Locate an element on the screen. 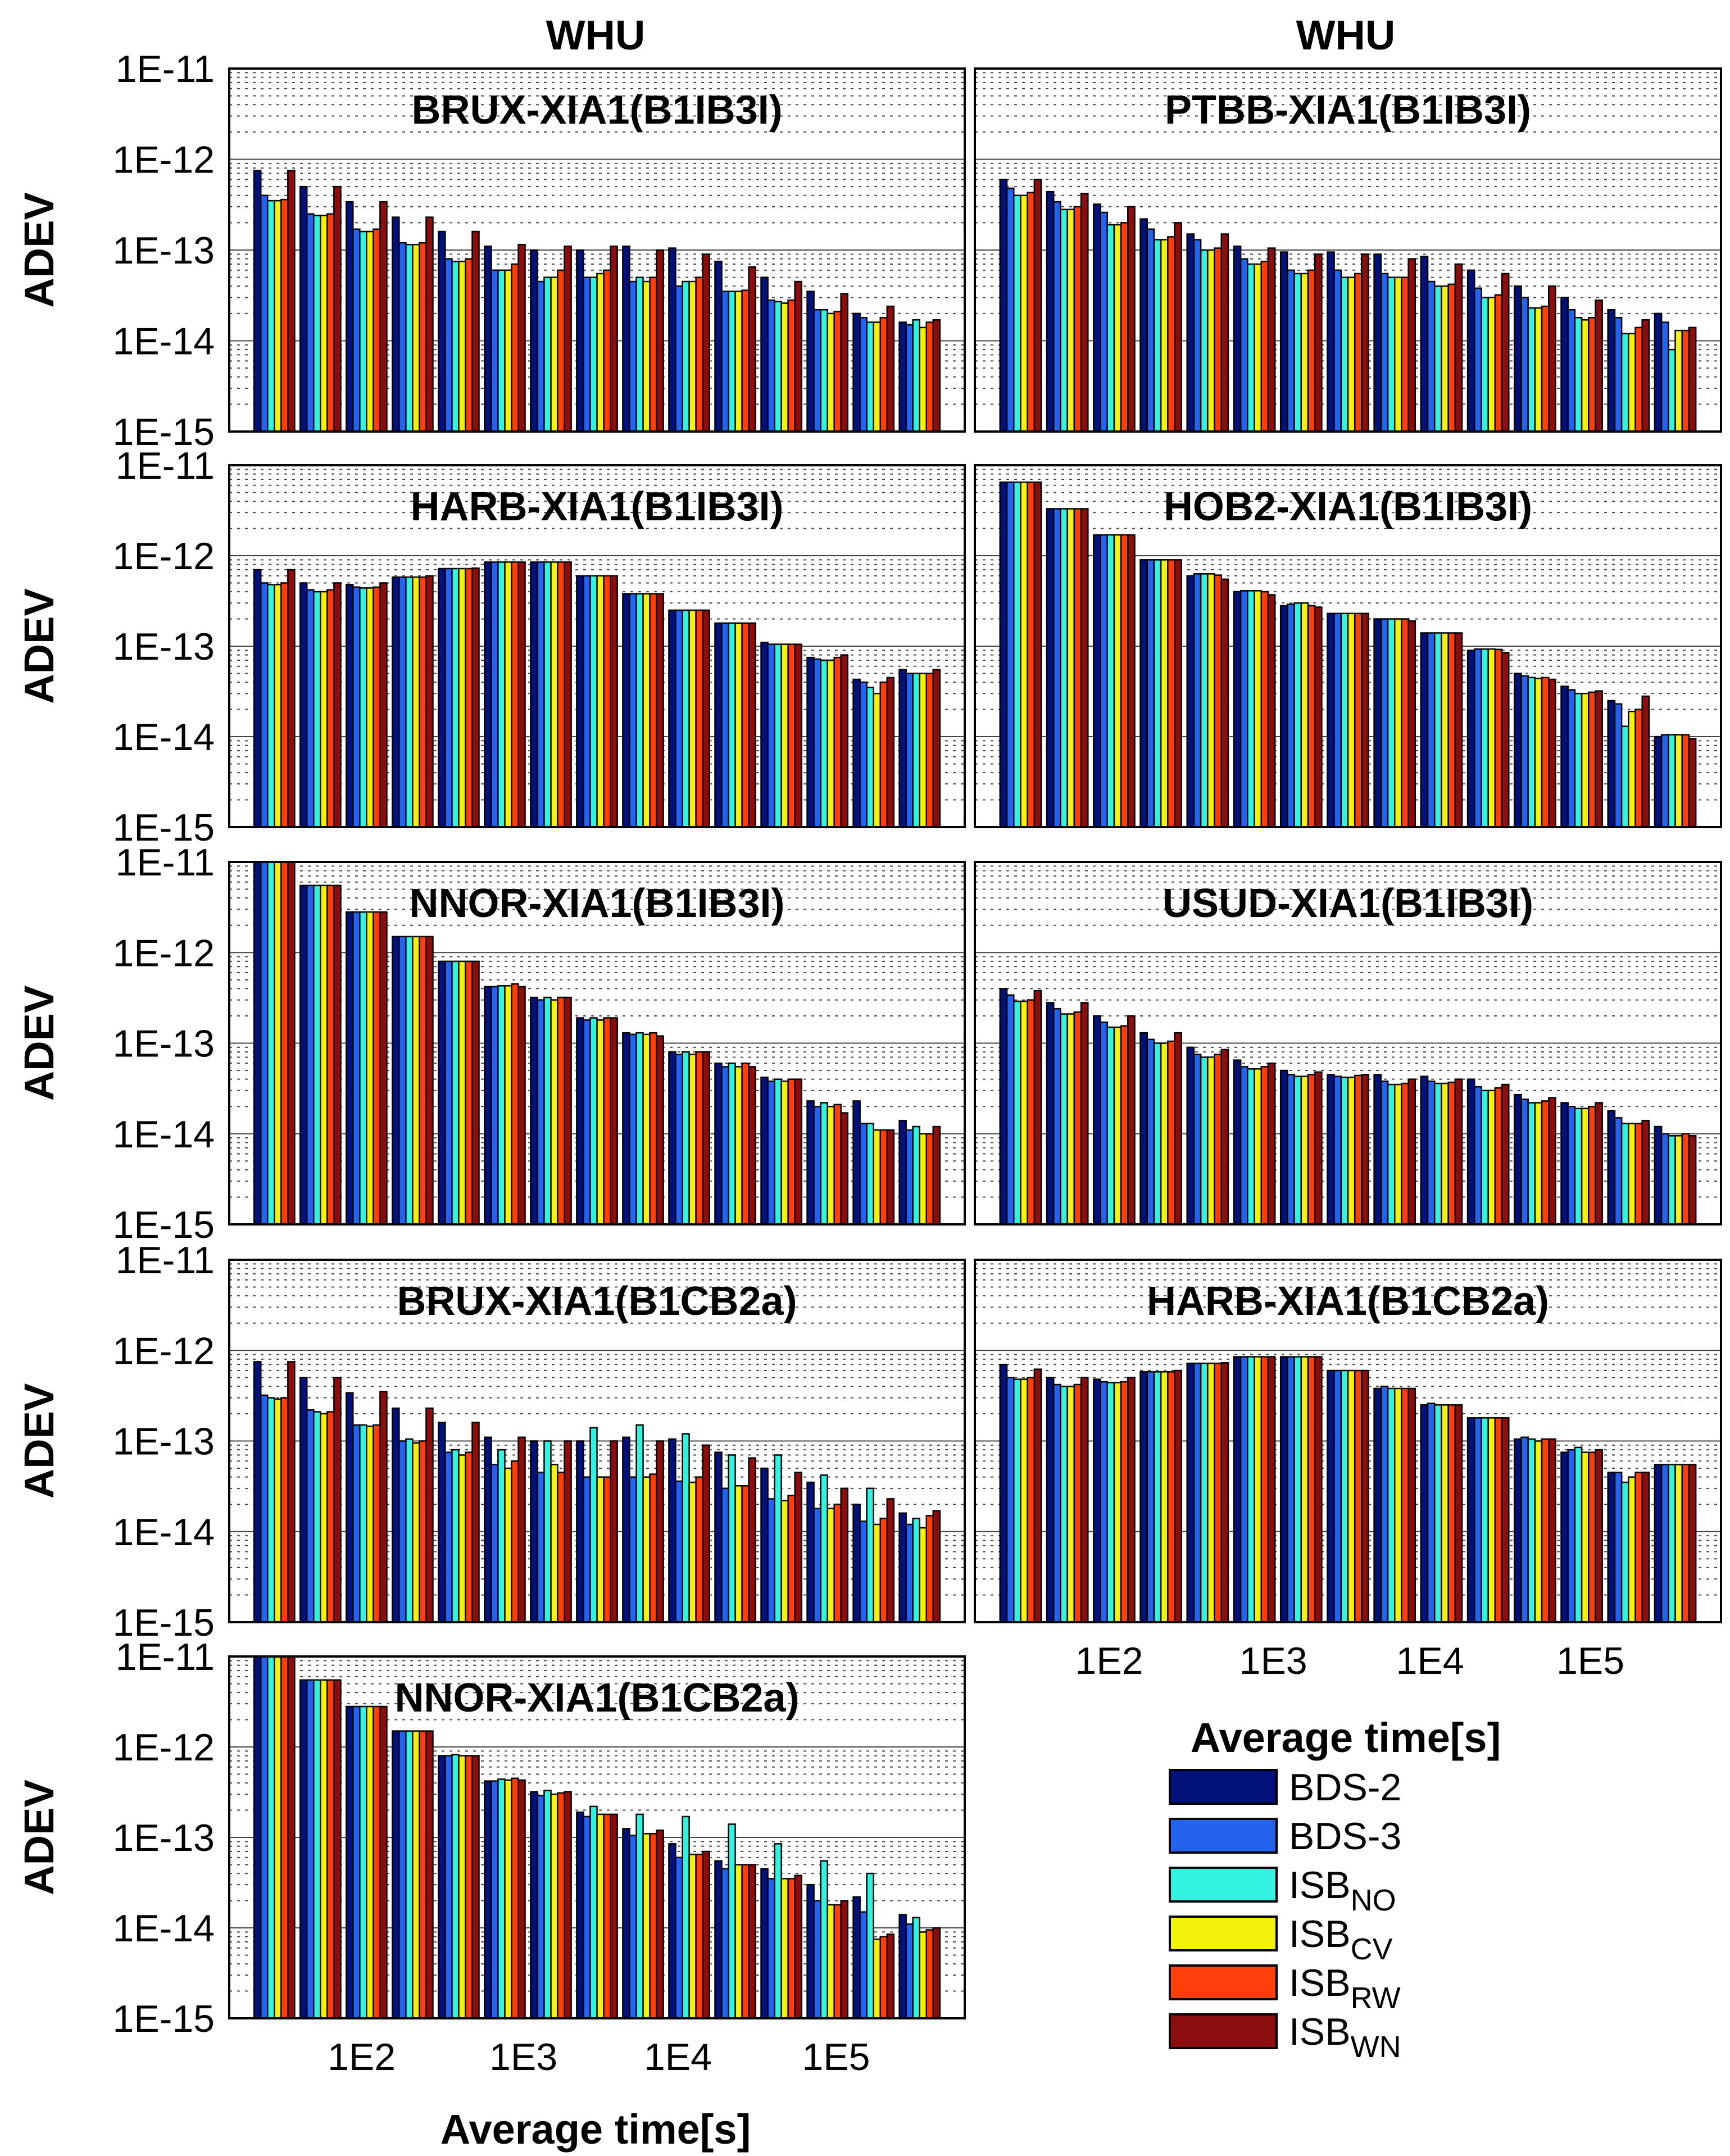  y-tick-label: 1E-11 is located at coordinates (166, 862).